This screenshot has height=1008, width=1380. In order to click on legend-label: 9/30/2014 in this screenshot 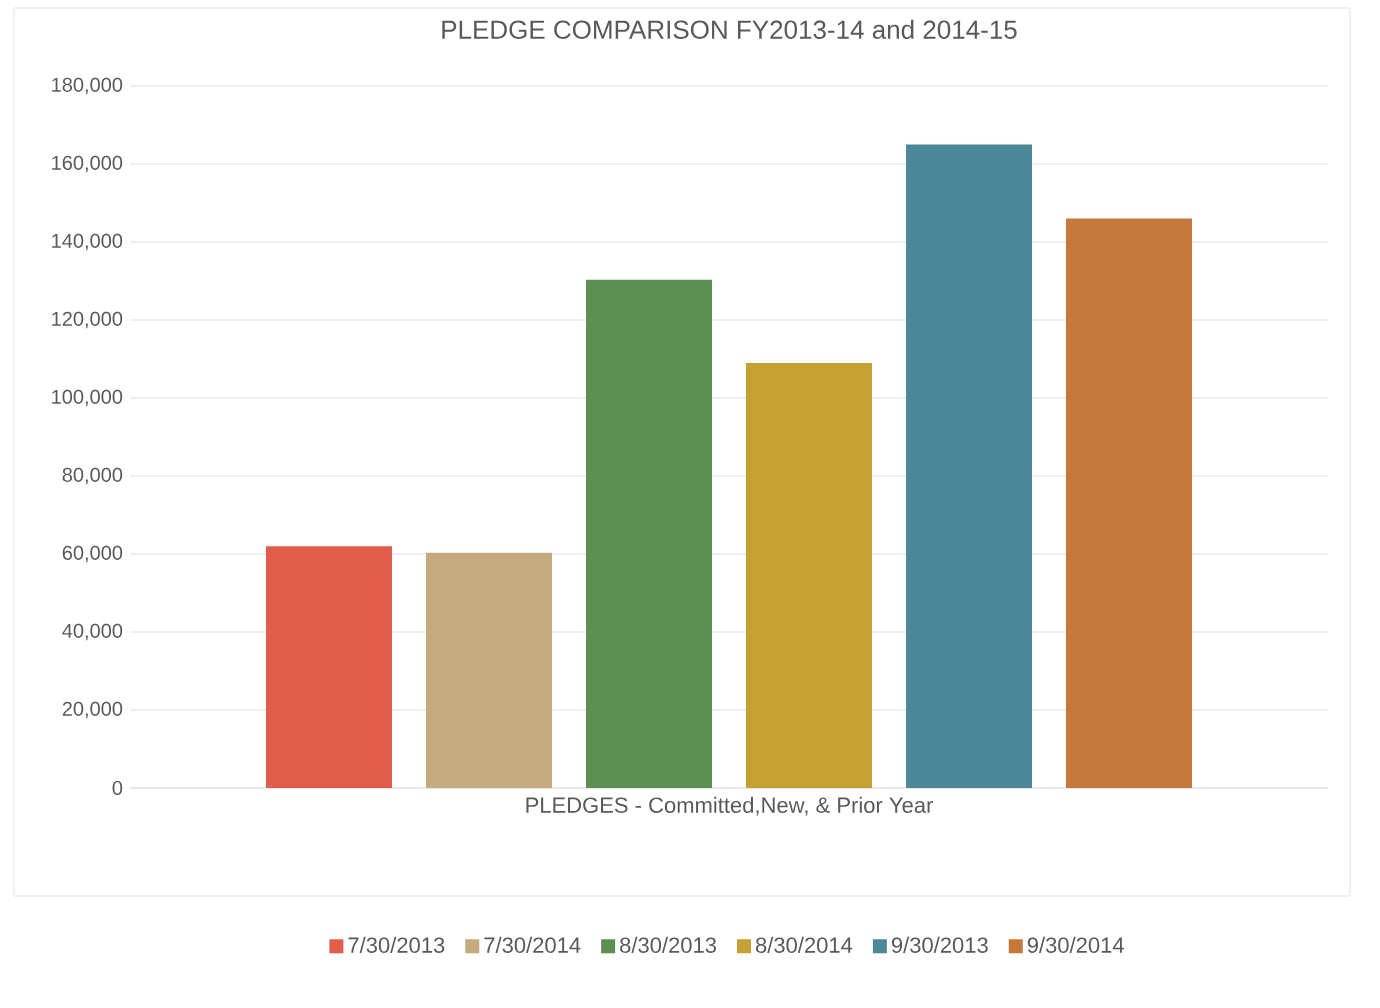, I will do `click(1075, 944)`.